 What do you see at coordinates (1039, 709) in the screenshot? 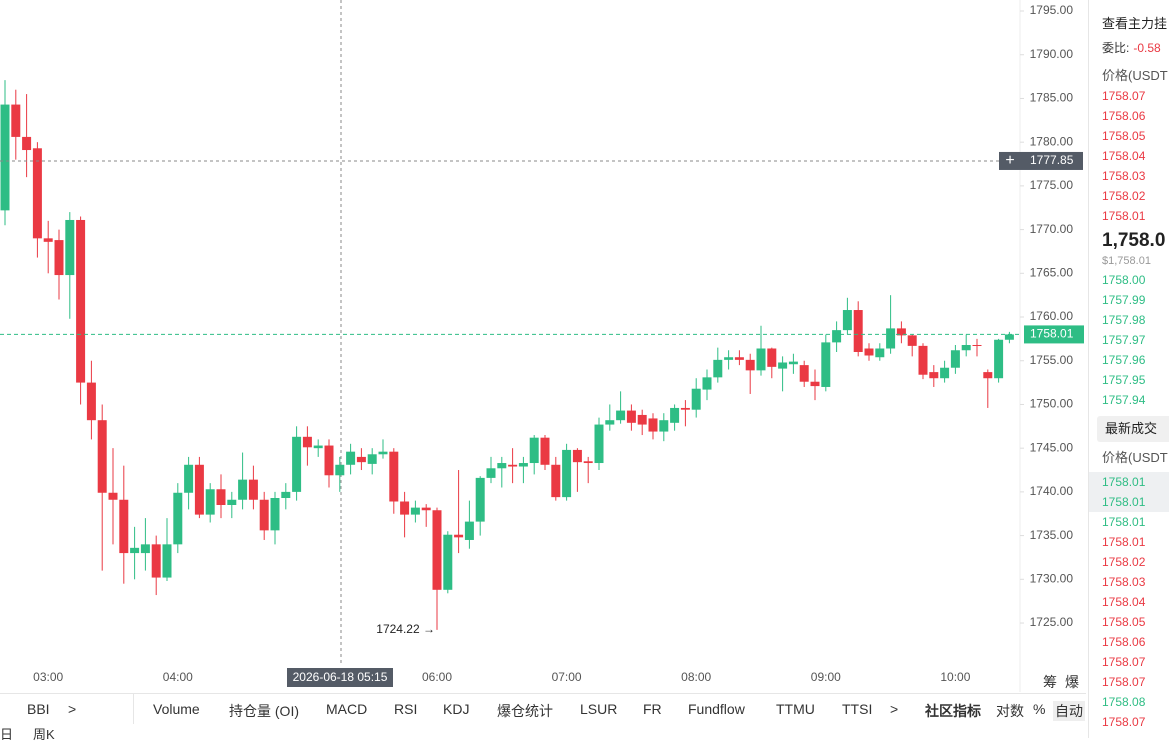
I see `chart-option: %` at bounding box center [1039, 709].